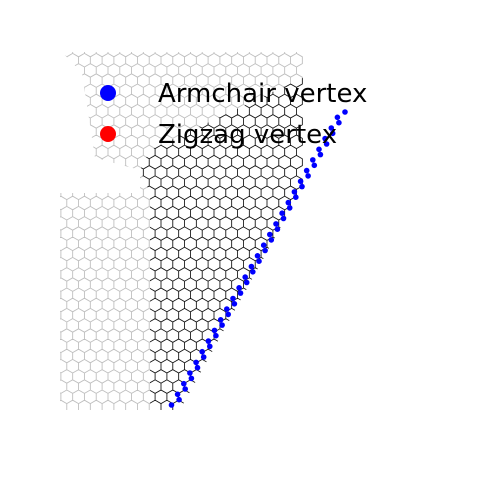 This screenshot has width=500, height=500. Describe the element at coordinates (108, 93) in the screenshot. I see `legend-marker-armchair` at that location.